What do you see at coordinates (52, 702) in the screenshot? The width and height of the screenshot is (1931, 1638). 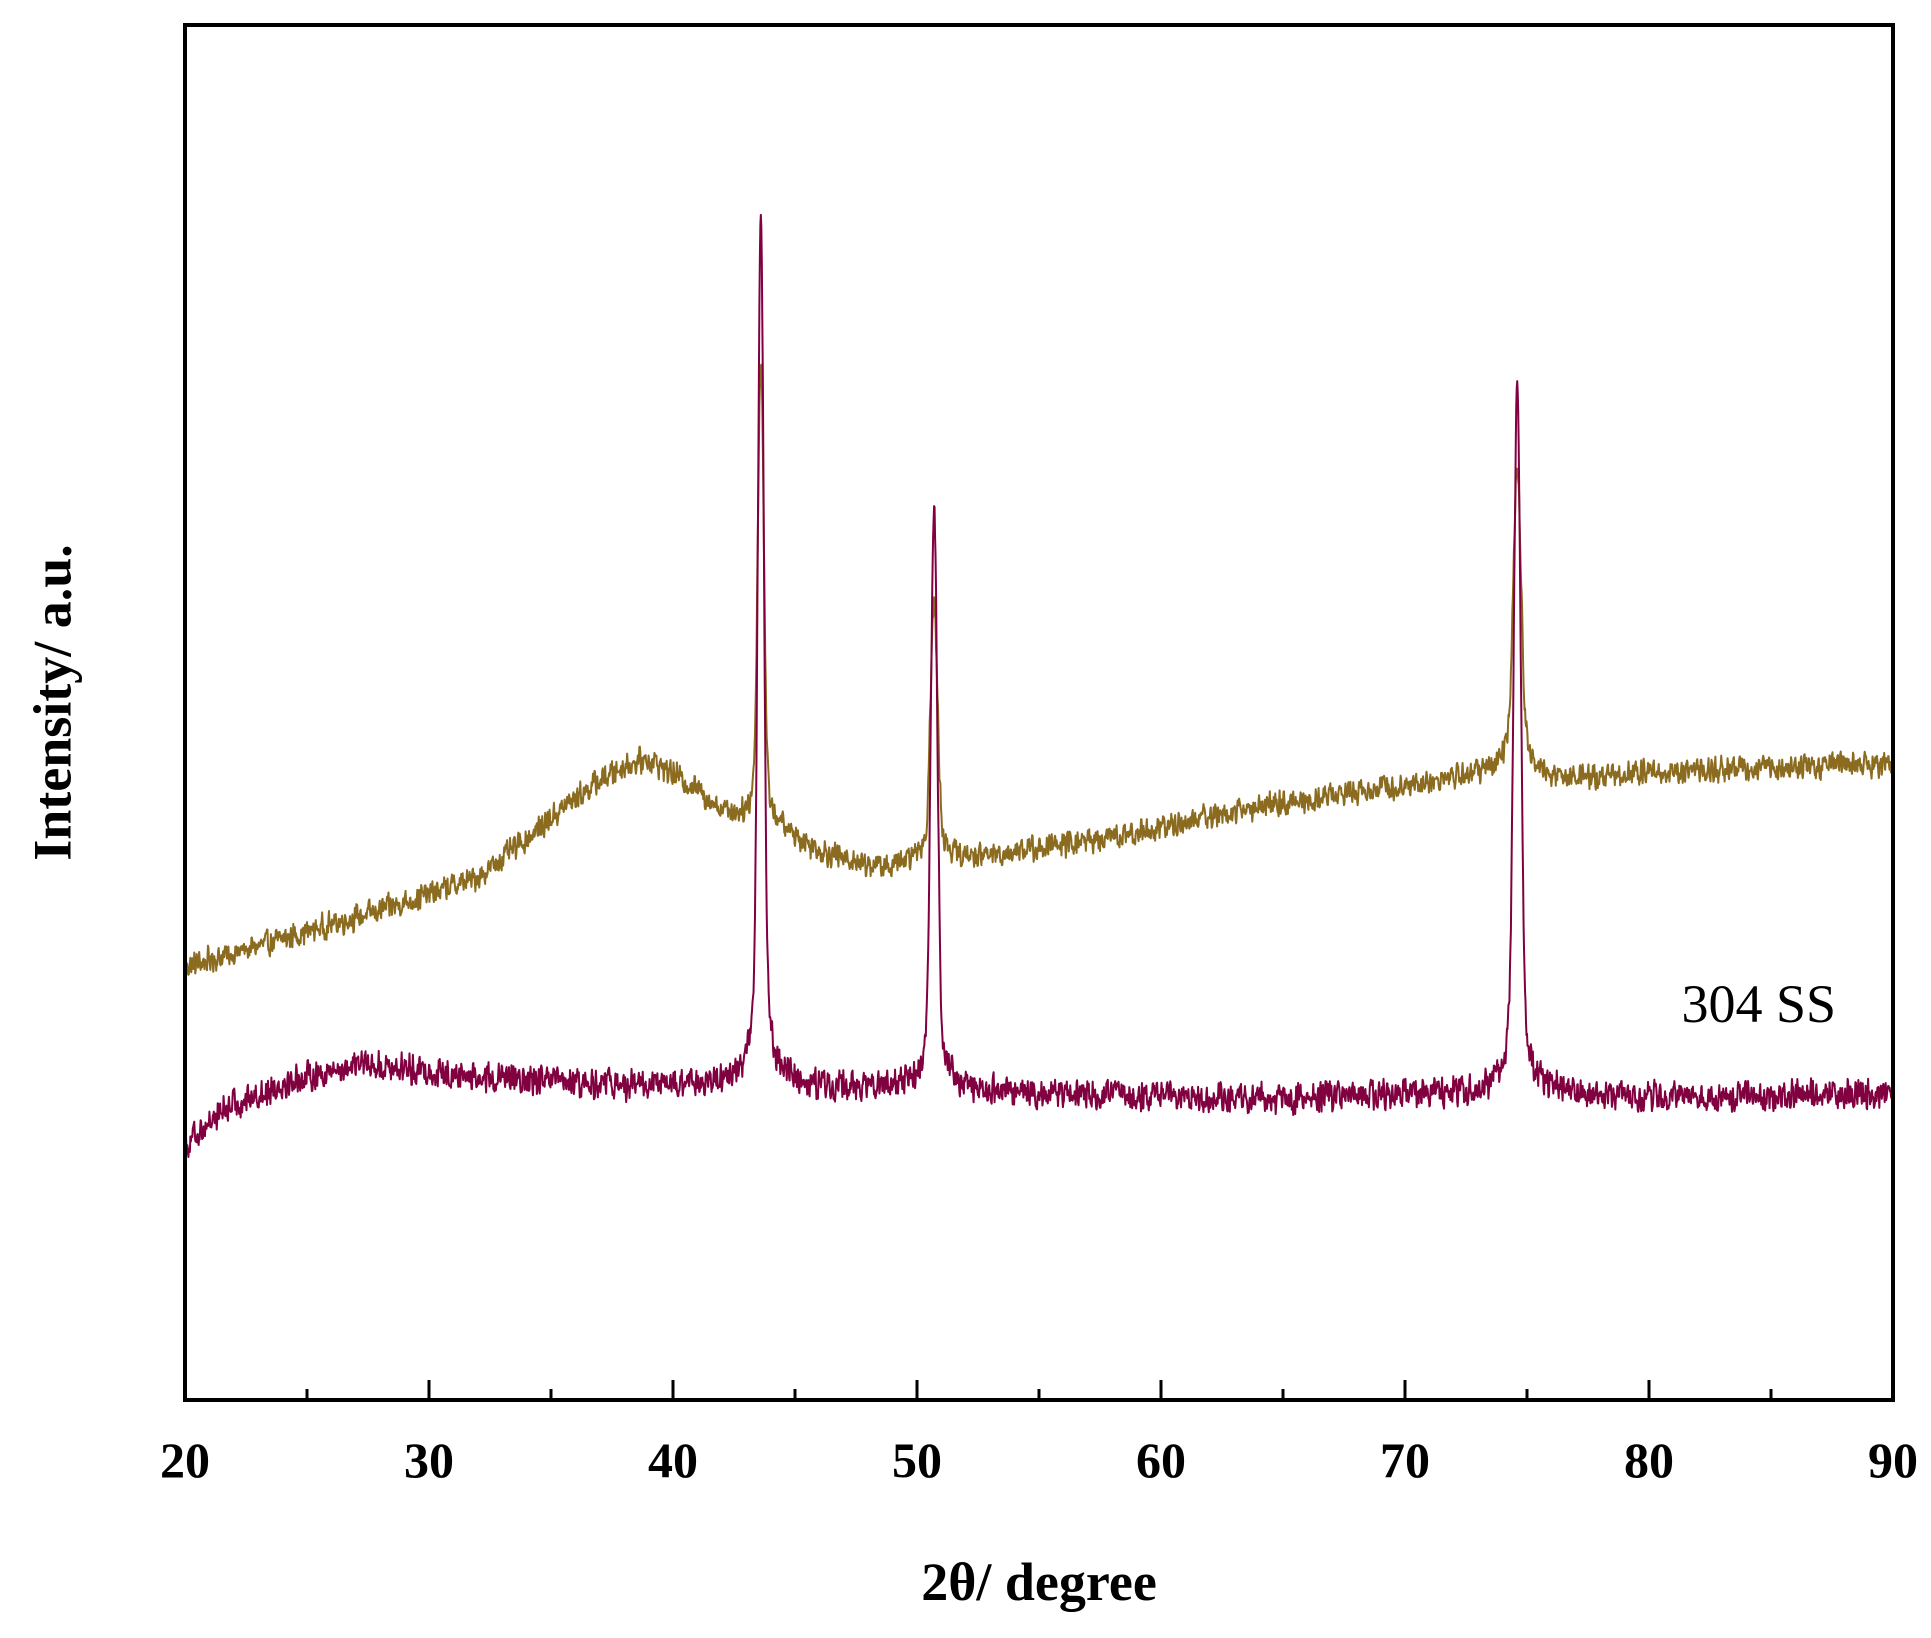 I see `y-axis-title: Intensity/ a.u.` at bounding box center [52, 702].